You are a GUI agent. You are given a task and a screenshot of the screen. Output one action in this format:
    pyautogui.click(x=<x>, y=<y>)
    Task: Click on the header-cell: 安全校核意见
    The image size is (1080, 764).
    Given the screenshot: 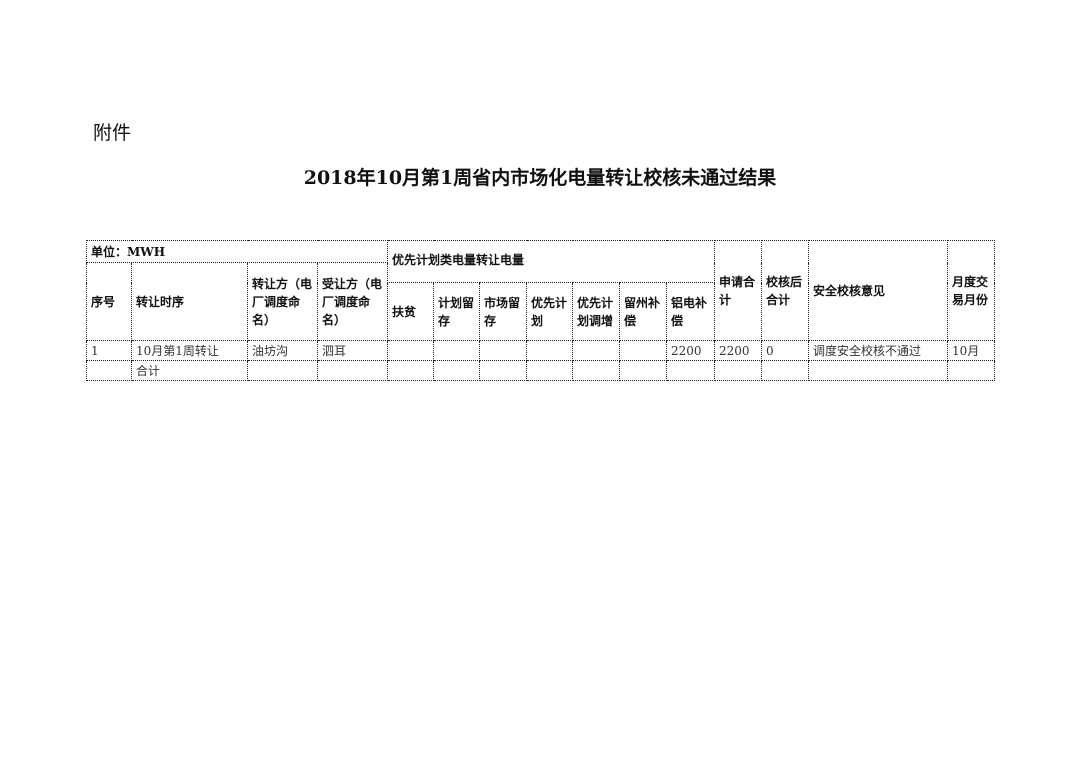 What is the action you would take?
    pyautogui.click(x=878, y=290)
    